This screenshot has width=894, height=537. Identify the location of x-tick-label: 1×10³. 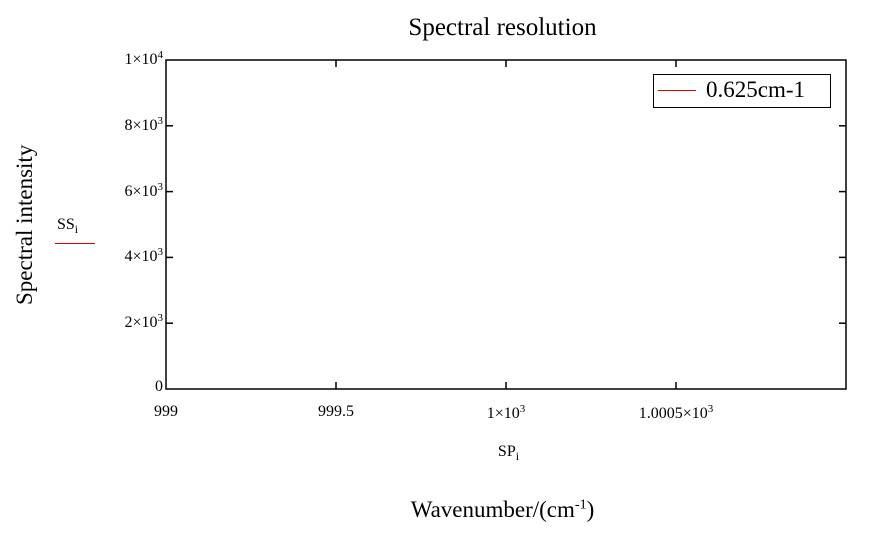
(506, 412).